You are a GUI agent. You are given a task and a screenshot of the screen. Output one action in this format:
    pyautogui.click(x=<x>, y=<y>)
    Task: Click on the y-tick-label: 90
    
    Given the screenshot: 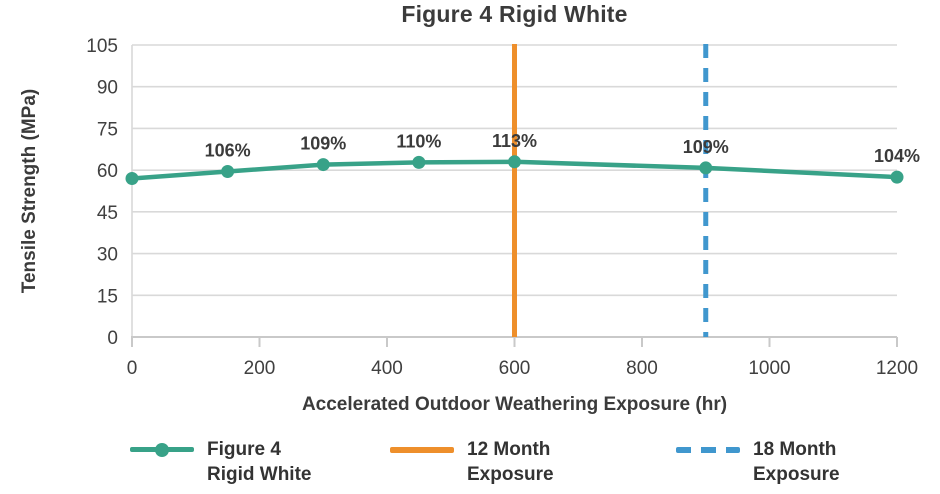 What is the action you would take?
    pyautogui.click(x=107, y=88)
    